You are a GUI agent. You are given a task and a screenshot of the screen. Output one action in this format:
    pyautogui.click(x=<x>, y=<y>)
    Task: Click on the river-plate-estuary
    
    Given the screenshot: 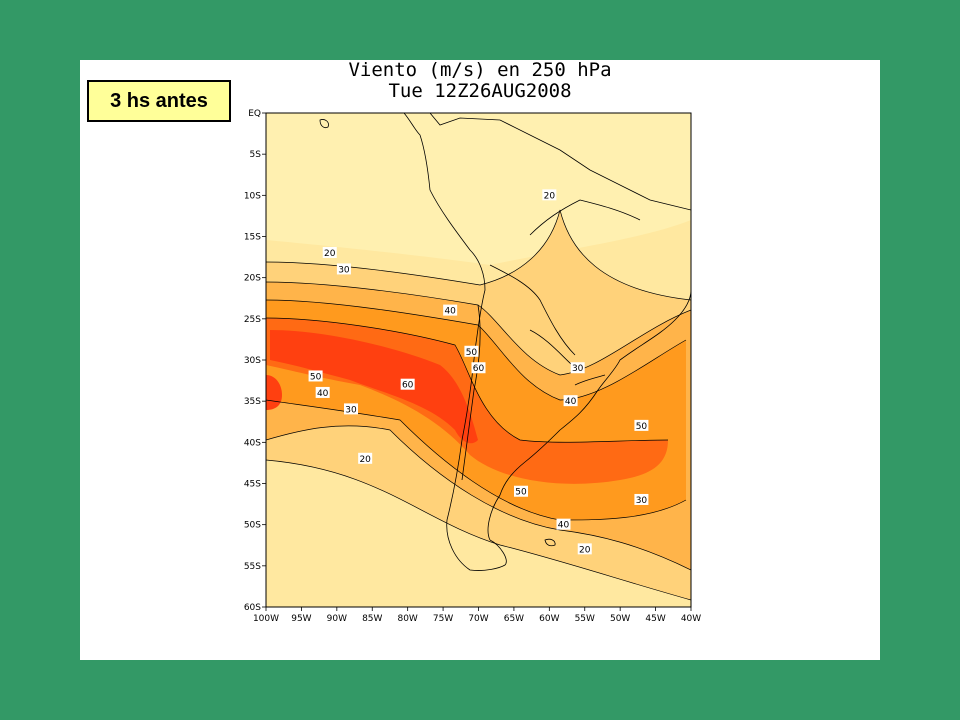 What is the action you would take?
    pyautogui.click(x=590, y=380)
    